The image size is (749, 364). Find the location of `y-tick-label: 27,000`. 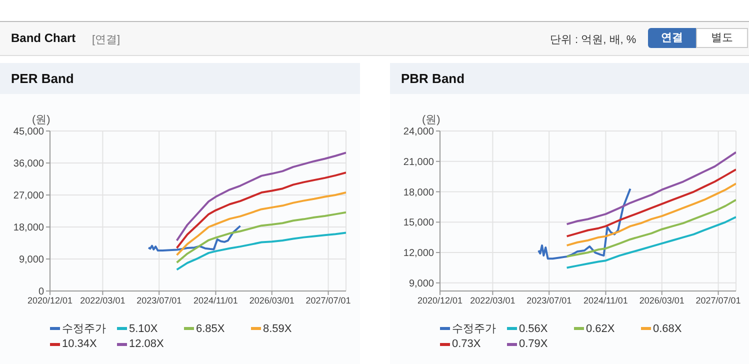

y-tick-label: 27,000 is located at coordinates (28, 196).